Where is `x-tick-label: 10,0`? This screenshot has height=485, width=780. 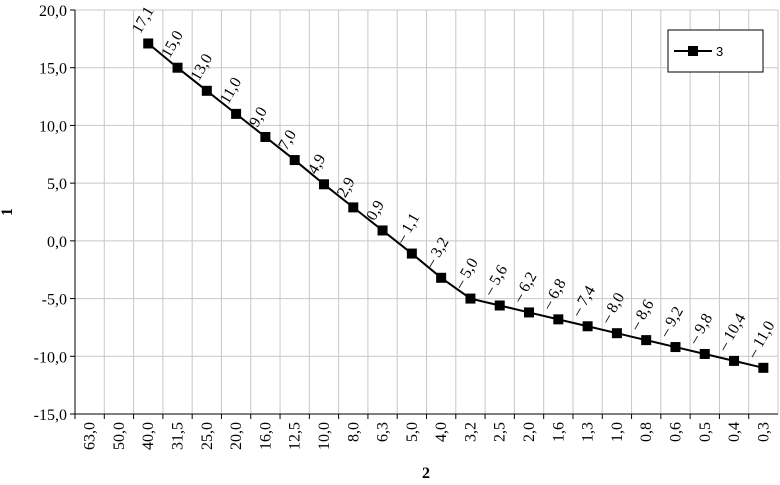
x-tick-label: 10,0 is located at coordinates (324, 436).